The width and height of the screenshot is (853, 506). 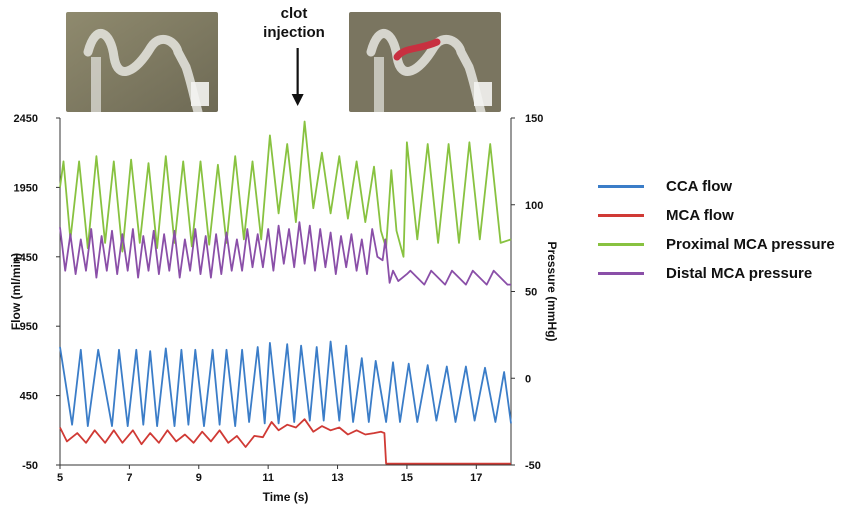 What do you see at coordinates (699, 186) in the screenshot?
I see `legend-label-cca-flow: CCA flow` at bounding box center [699, 186].